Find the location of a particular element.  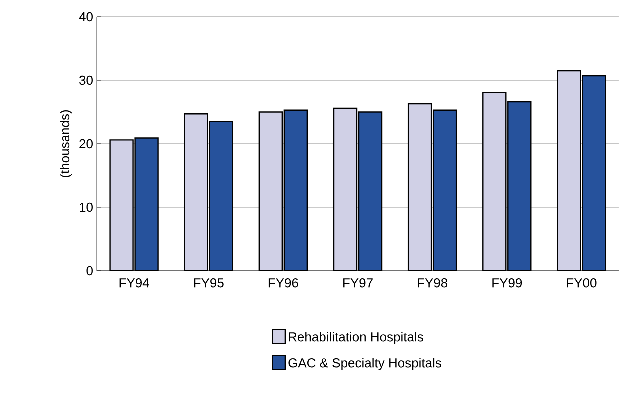

x-tick-label: FY99 is located at coordinates (507, 283).